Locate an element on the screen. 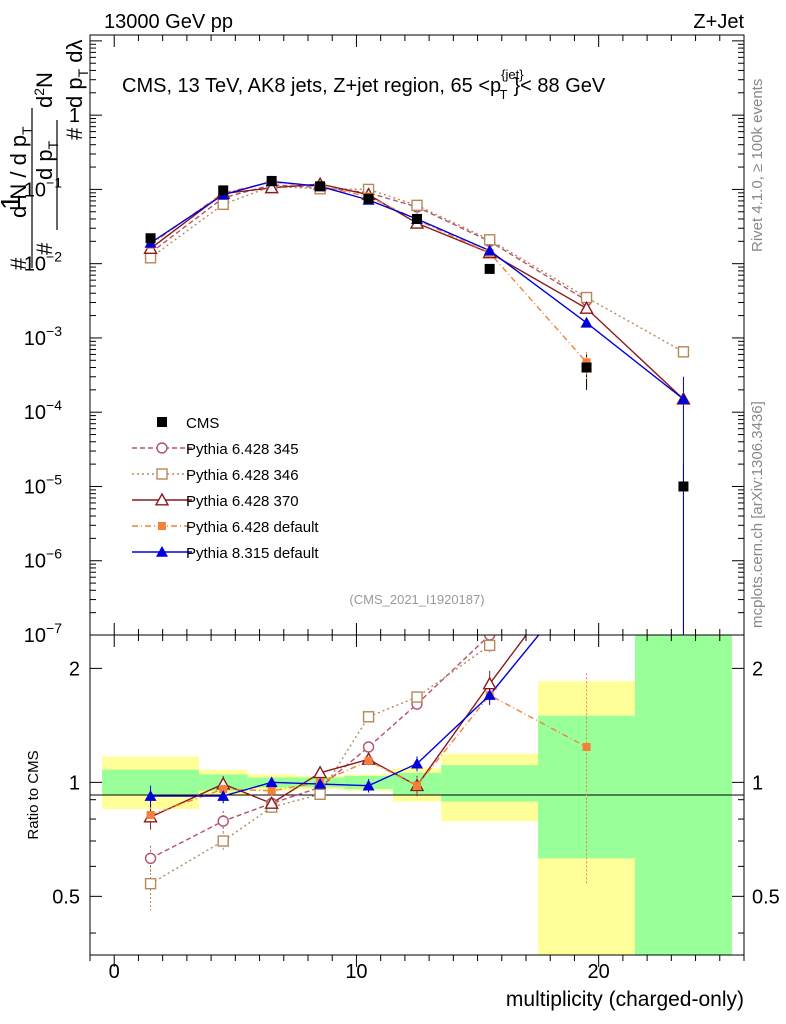 This screenshot has height=1024, width=786. y-tick-label: 10⁻³ is located at coordinates (43, 336).